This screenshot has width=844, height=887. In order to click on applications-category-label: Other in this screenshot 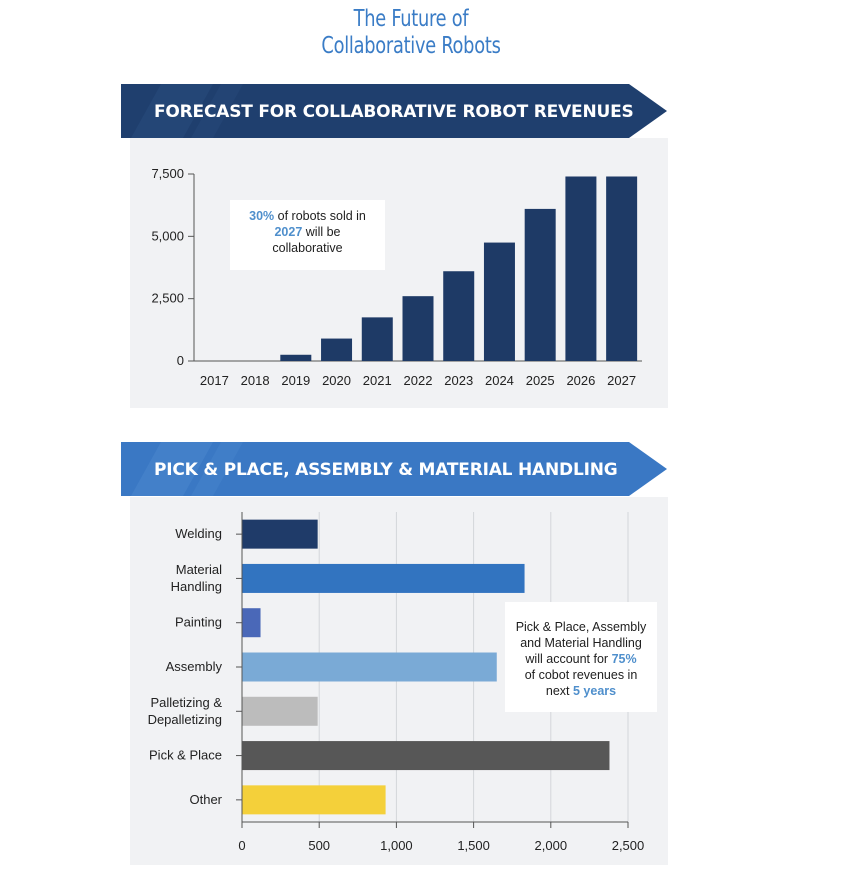, I will do `click(205, 799)`.